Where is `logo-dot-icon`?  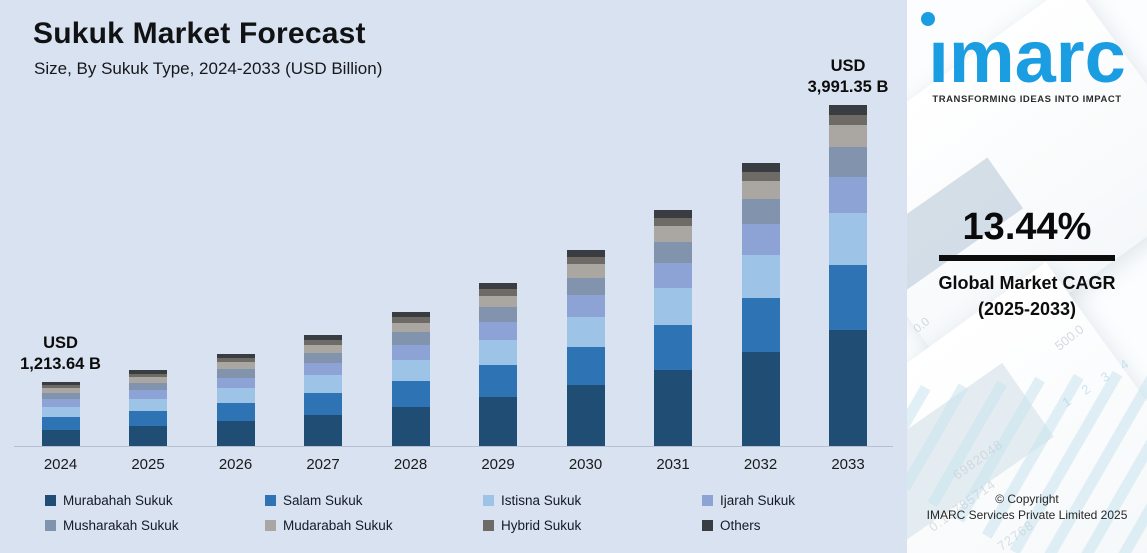 logo-dot-icon is located at coordinates (928, 19).